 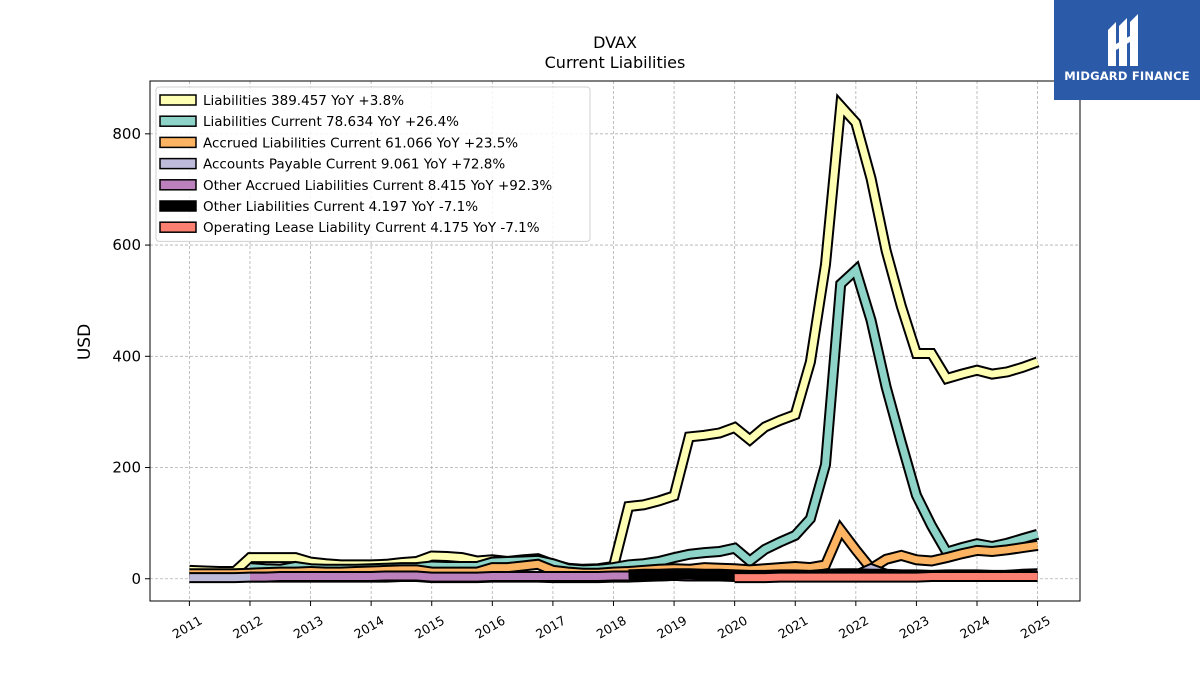 I want to click on y-tick-label: 400, so click(x=126, y=356).